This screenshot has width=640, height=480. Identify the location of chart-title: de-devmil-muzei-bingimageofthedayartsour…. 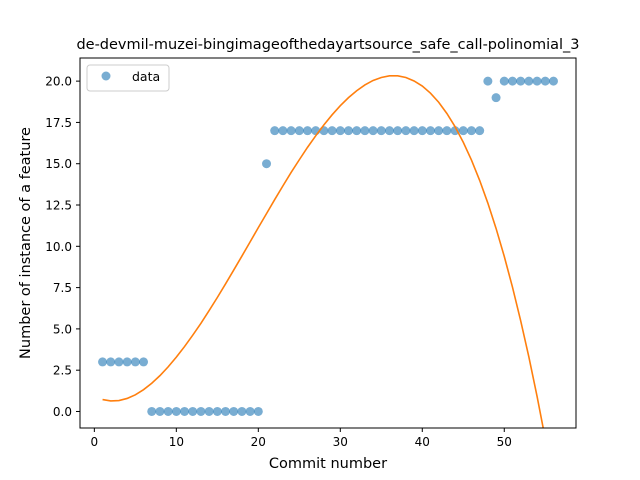
(327, 45).